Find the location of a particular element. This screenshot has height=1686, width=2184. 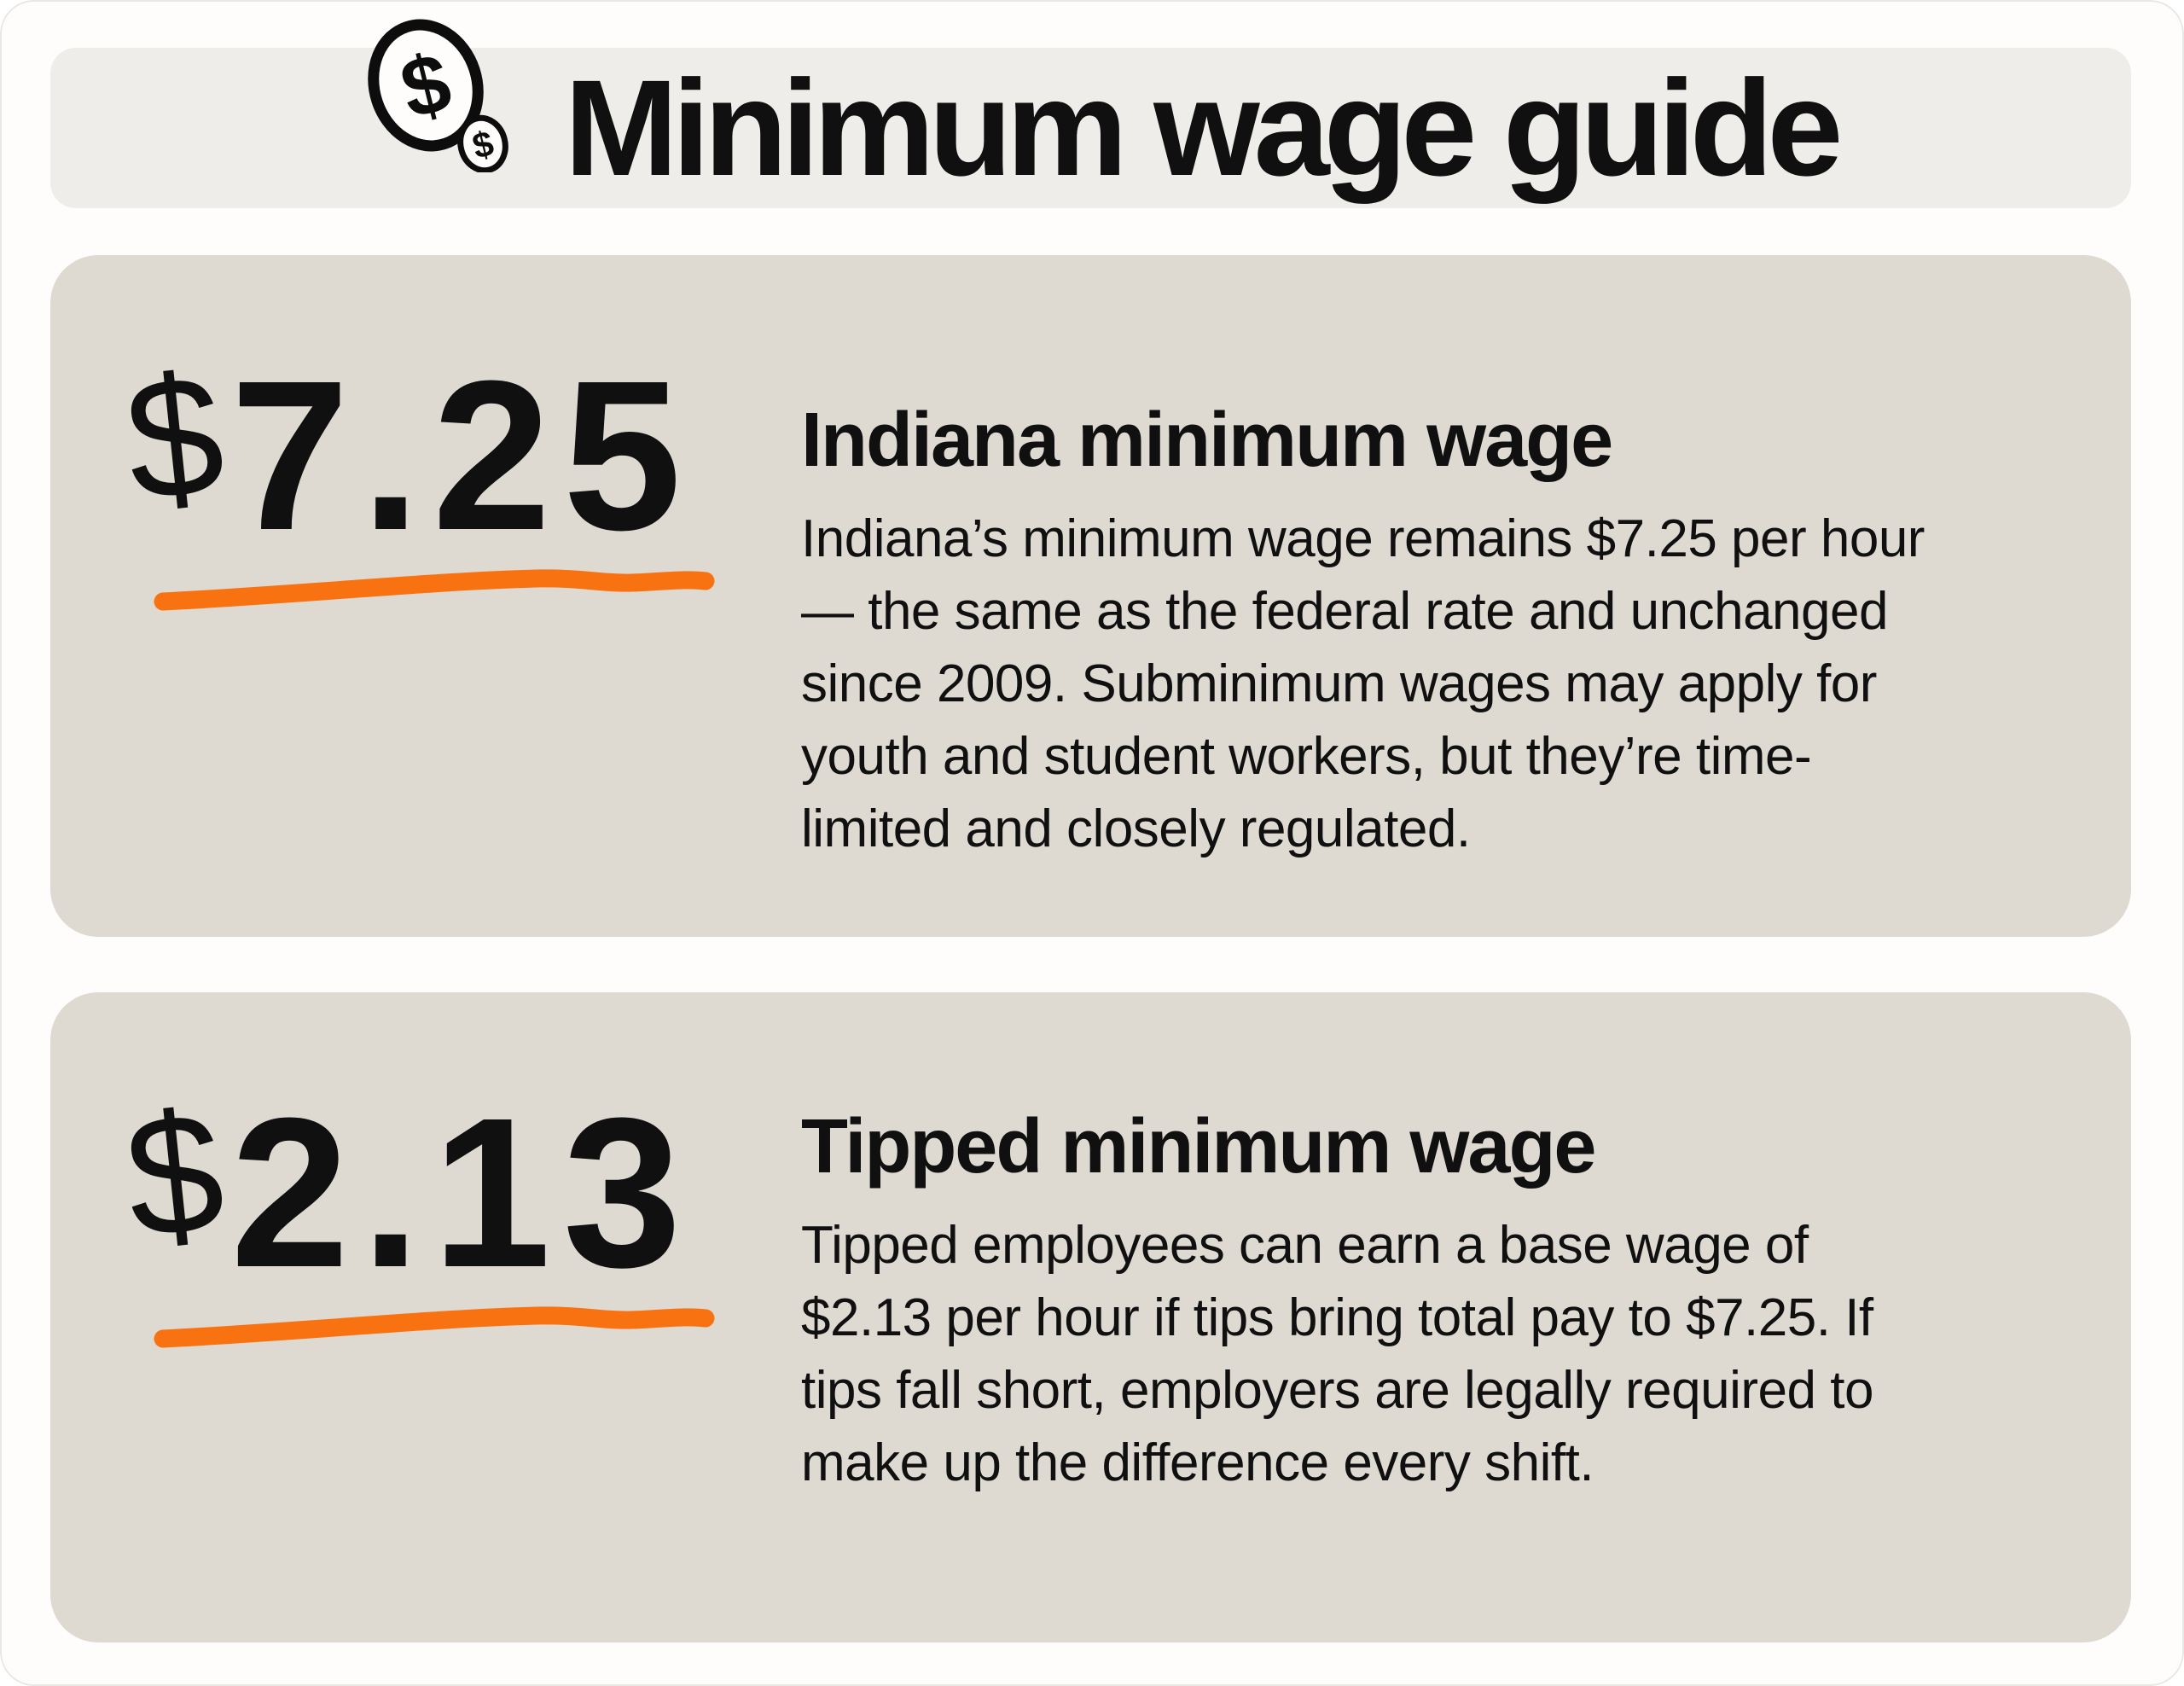

page-title: Minimum wage guide is located at coordinates (1204, 127).